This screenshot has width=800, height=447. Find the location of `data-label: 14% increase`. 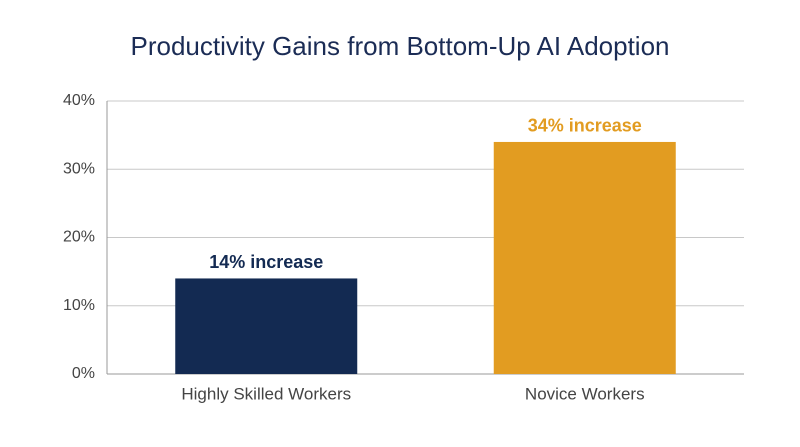

data-label: 14% increase is located at coordinates (266, 262).